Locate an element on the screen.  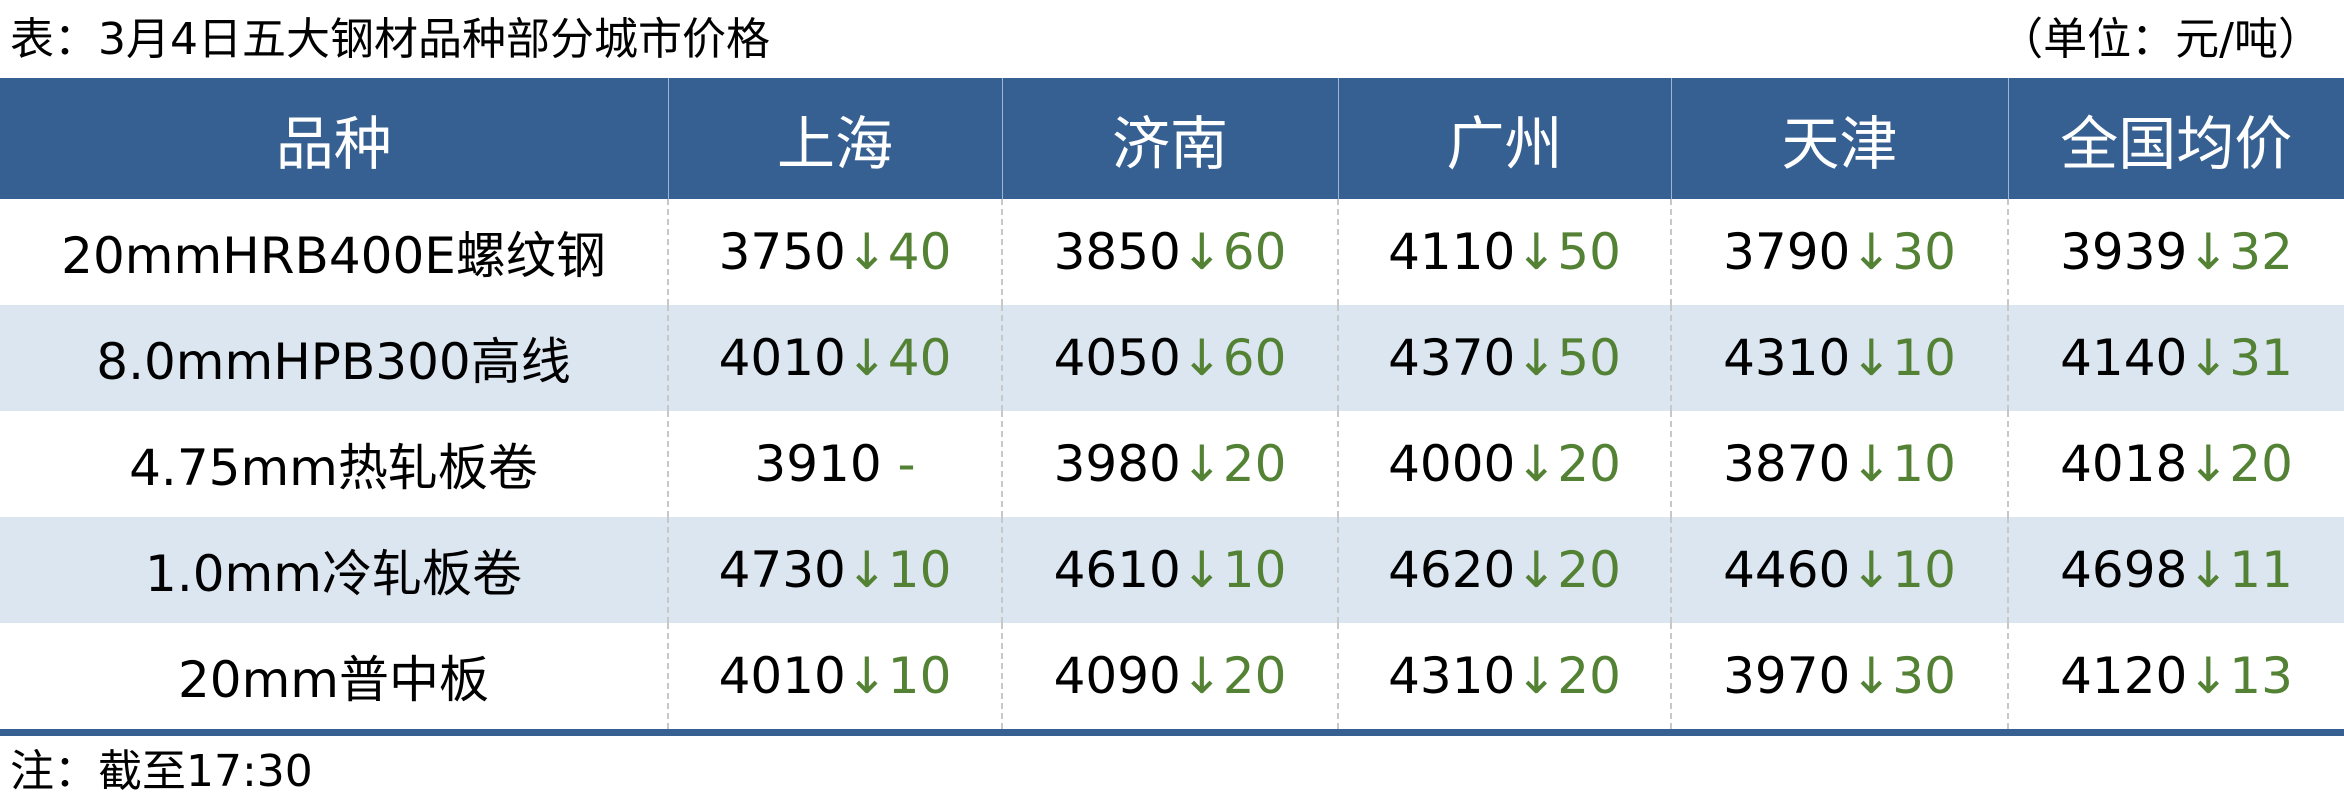
price-cell: 4018↓20 is located at coordinates (2175, 464).